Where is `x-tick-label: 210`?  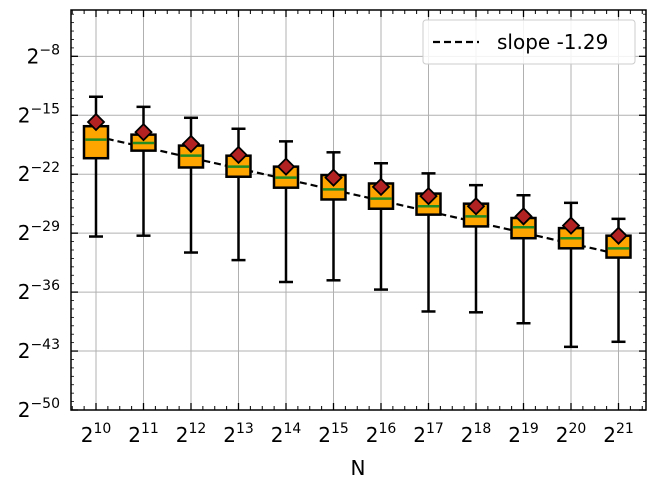
x-tick-label: 210 is located at coordinates (96, 434).